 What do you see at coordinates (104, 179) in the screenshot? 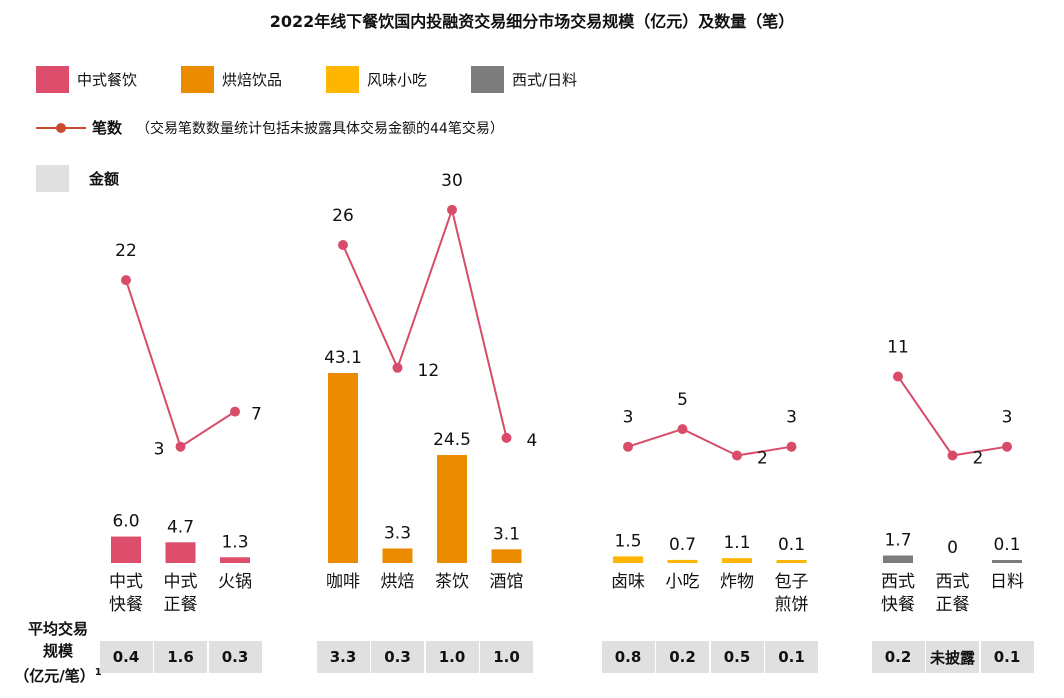
I see `legend-amount-label: 金额` at bounding box center [104, 179].